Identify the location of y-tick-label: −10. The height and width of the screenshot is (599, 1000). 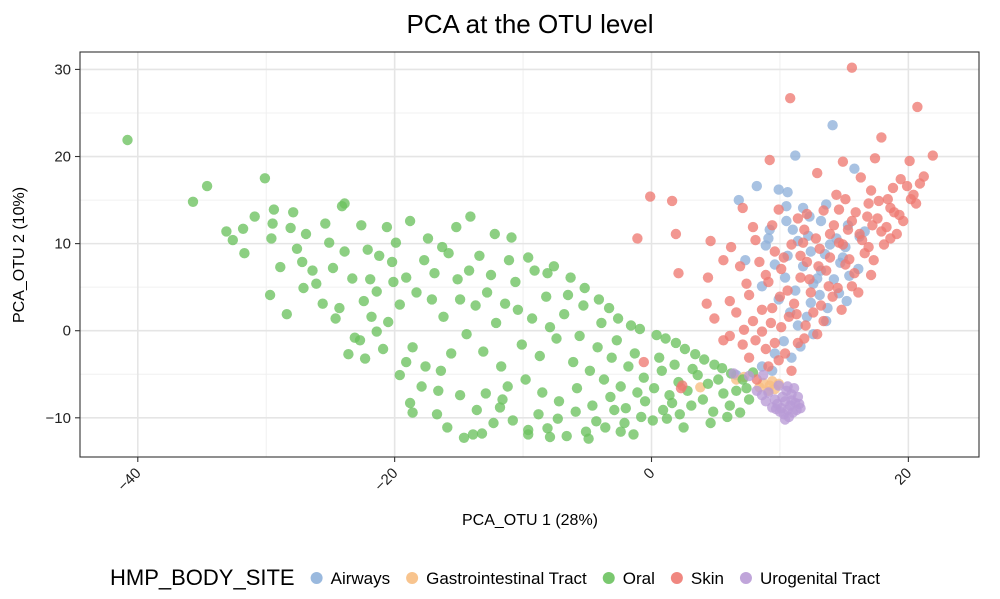
(58, 418).